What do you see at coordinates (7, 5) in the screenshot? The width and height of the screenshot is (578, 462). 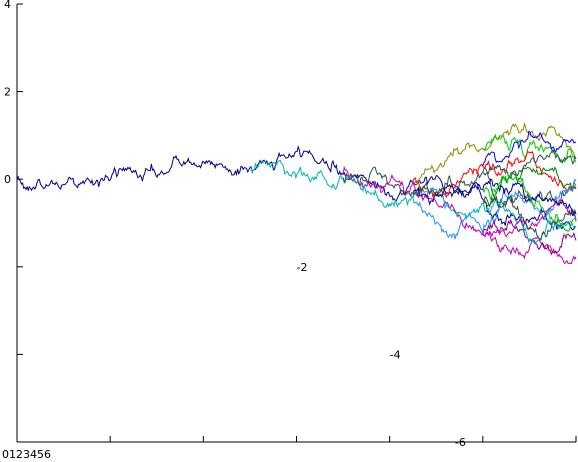 I see `y-tick-label: 4` at bounding box center [7, 5].